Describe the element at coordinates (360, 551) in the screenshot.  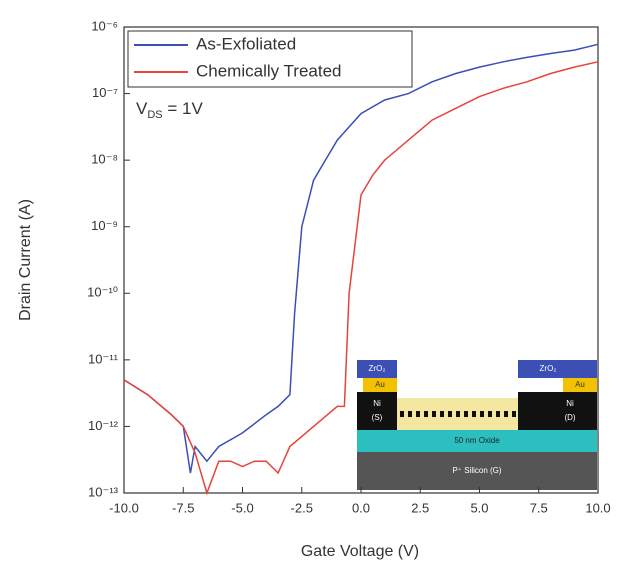
I see `x-axis-label: Gate Voltage (V)` at that location.